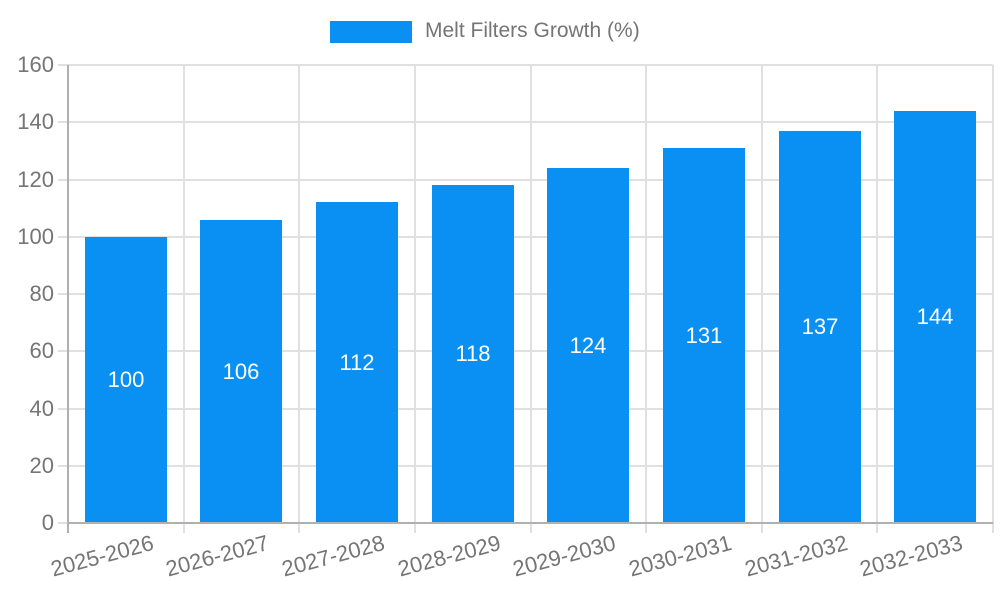  I want to click on y-axis-line, so click(68, 299).